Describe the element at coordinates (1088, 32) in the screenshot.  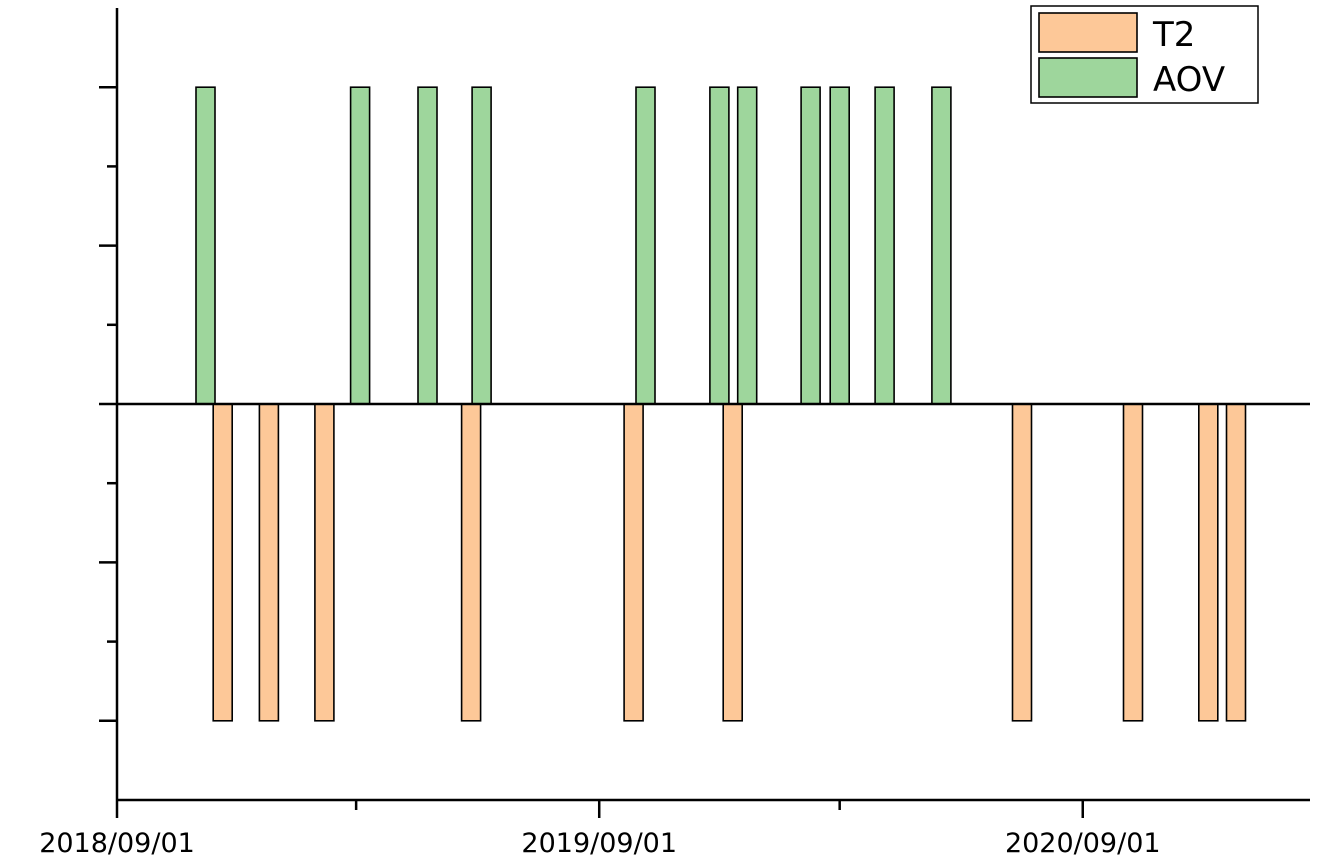
I see `legend-swatch-t2` at that location.